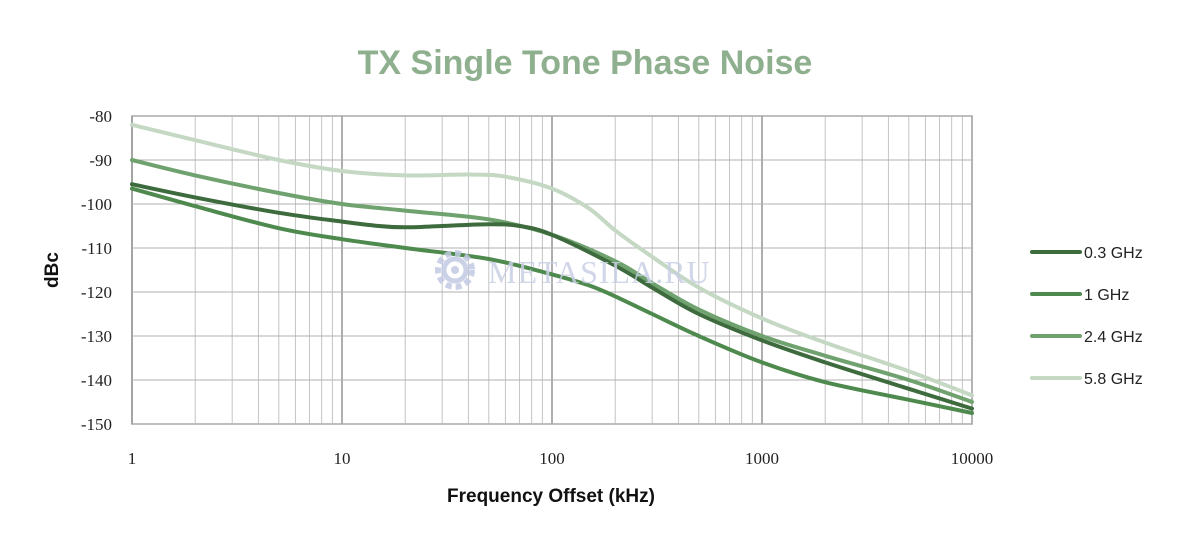  Describe the element at coordinates (1106, 295) in the screenshot. I see `legend-label: 1 GHz` at that location.